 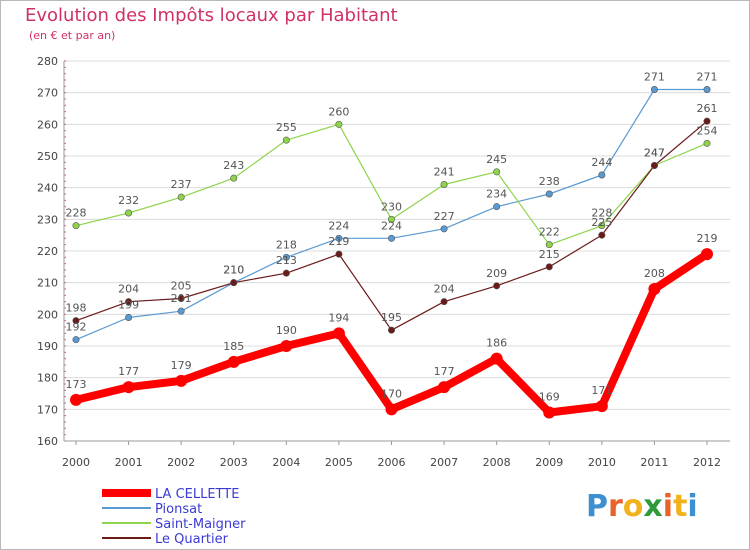 I want to click on x-tick-label: 2011, so click(x=654, y=462).